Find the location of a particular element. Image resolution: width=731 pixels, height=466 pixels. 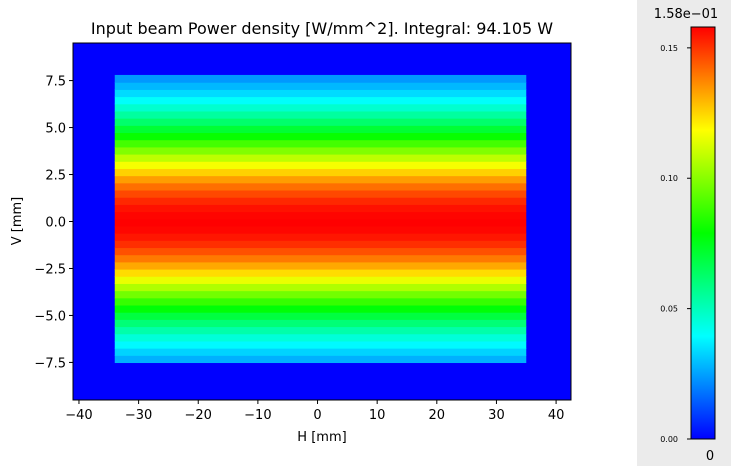

colorbar: 1.58e−01 0.00 0.05 0.10 0.15 0 is located at coordinates (686, 235).